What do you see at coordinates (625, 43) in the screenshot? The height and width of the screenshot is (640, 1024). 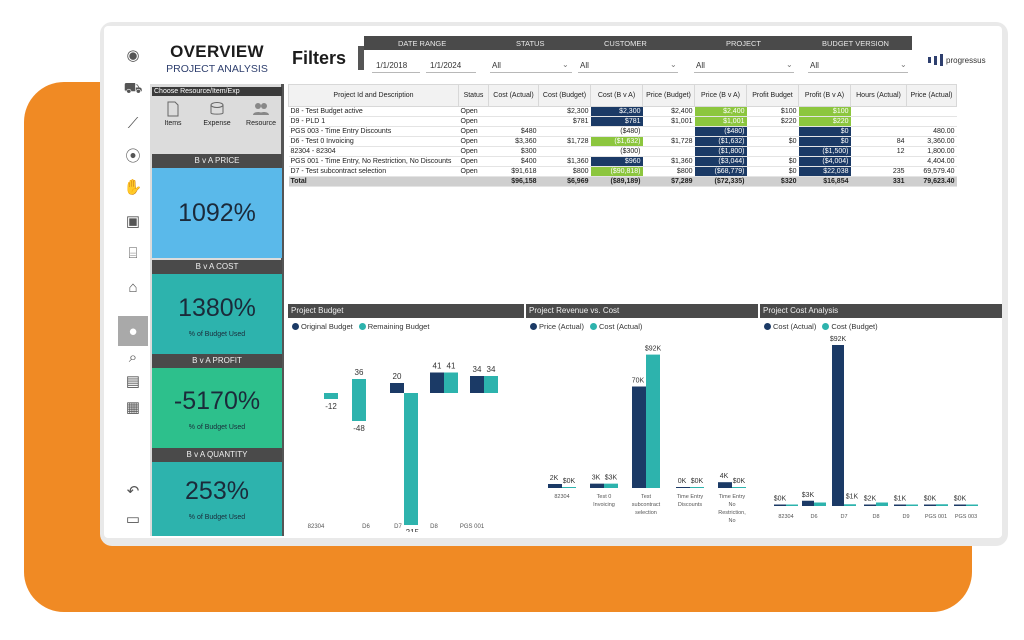 I see `filter-label-customer: CUSTOMER` at bounding box center [625, 43].